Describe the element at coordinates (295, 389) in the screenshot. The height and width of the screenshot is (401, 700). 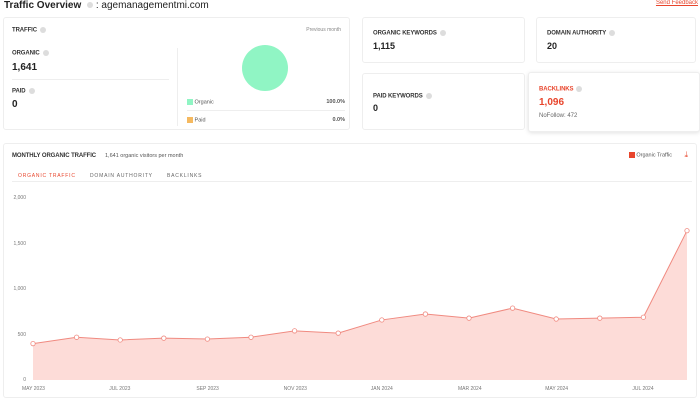
I see `x-tick-label: NOV 2023` at that location.